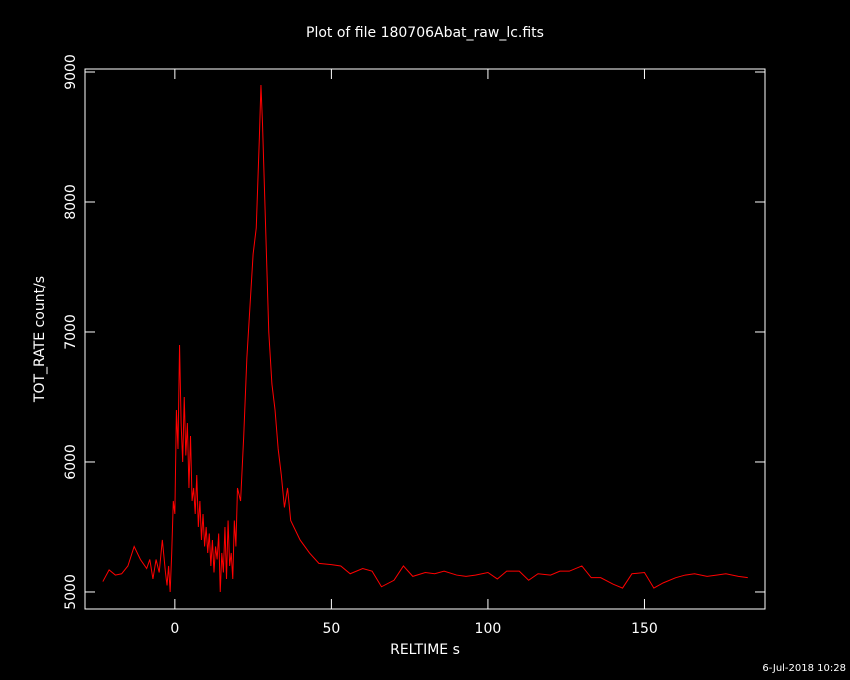  I want to click on x-tick-label: 50, so click(331, 629).